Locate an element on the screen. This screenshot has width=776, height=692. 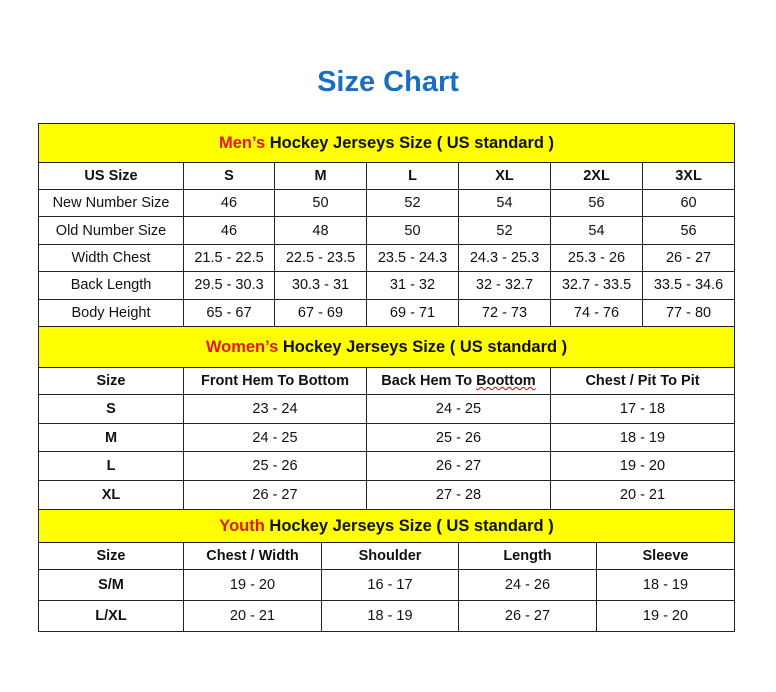
row-label-cell: L is located at coordinates (111, 466).